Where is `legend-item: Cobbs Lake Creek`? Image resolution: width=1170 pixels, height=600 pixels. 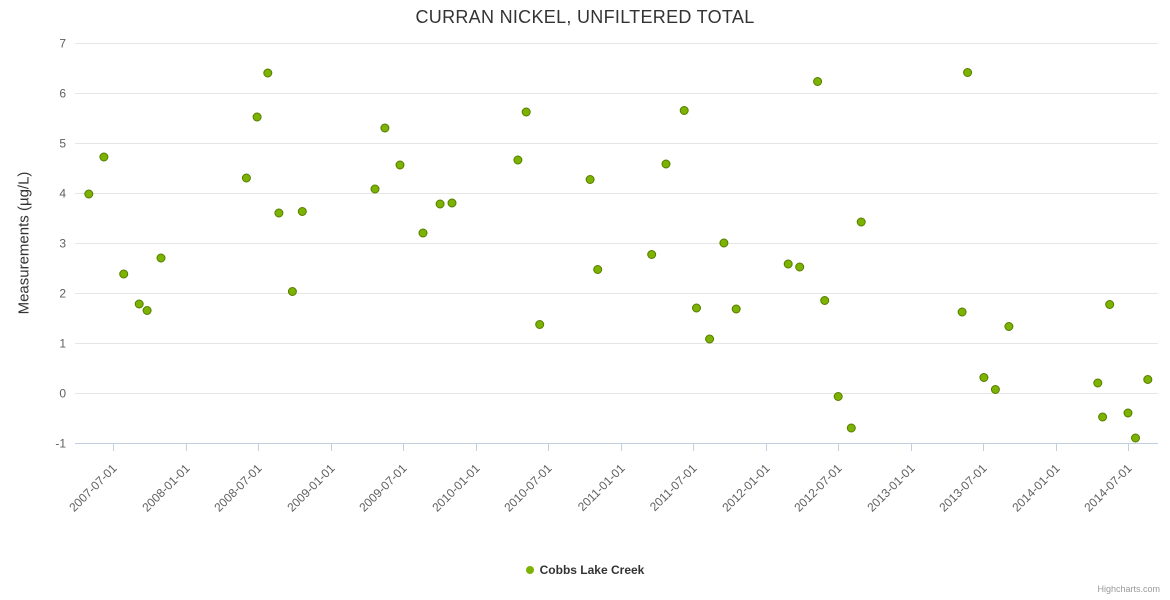 legend-item: Cobbs Lake Creek is located at coordinates (585, 570).